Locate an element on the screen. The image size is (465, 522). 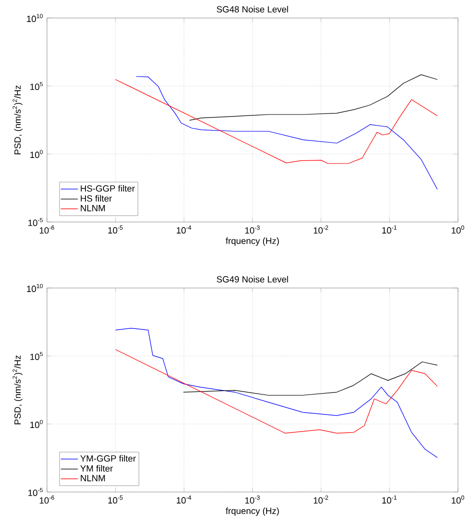
legend-label: HS filter is located at coordinates (96, 198).